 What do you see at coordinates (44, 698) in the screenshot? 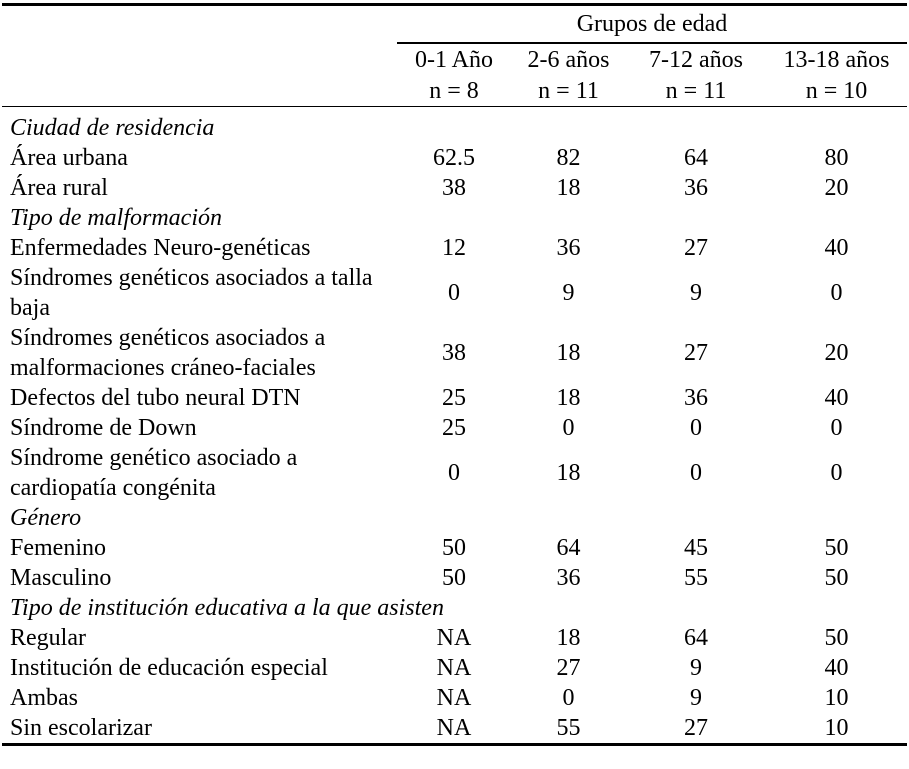
I see `row-label: Ambas` at bounding box center [44, 698].